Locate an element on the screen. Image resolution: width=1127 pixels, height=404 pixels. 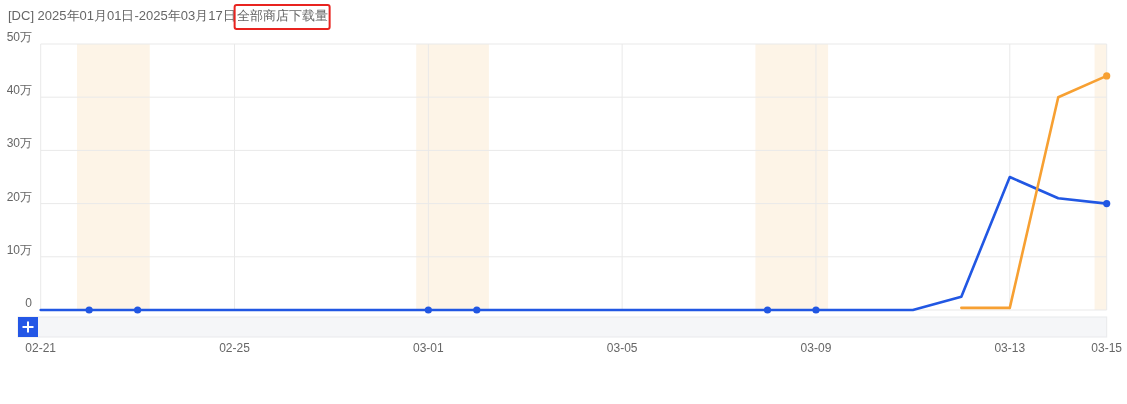
y-tick-label: 0 is located at coordinates (29, 303).